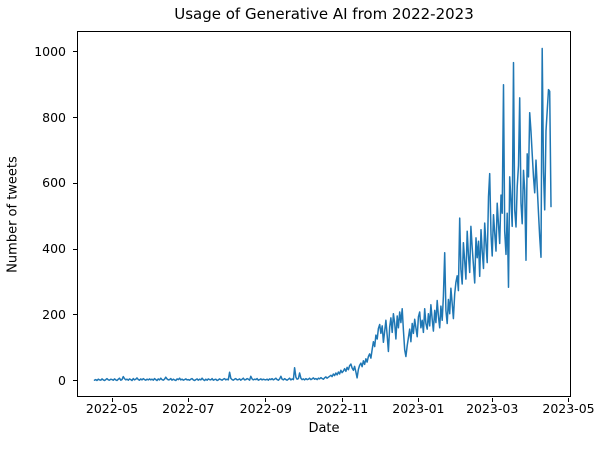 This screenshot has width=602, height=453. I want to click on x-tick-label: 2023-05, so click(568, 408).